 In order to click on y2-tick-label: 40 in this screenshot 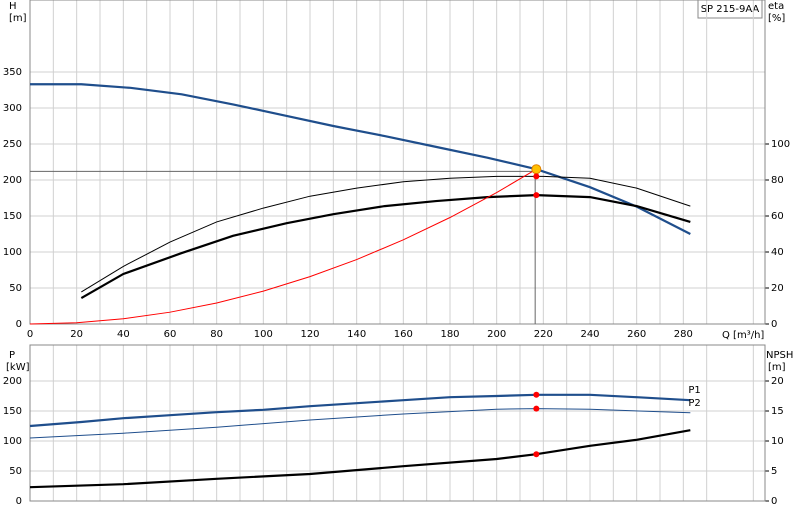, I will do `click(777, 252)`.